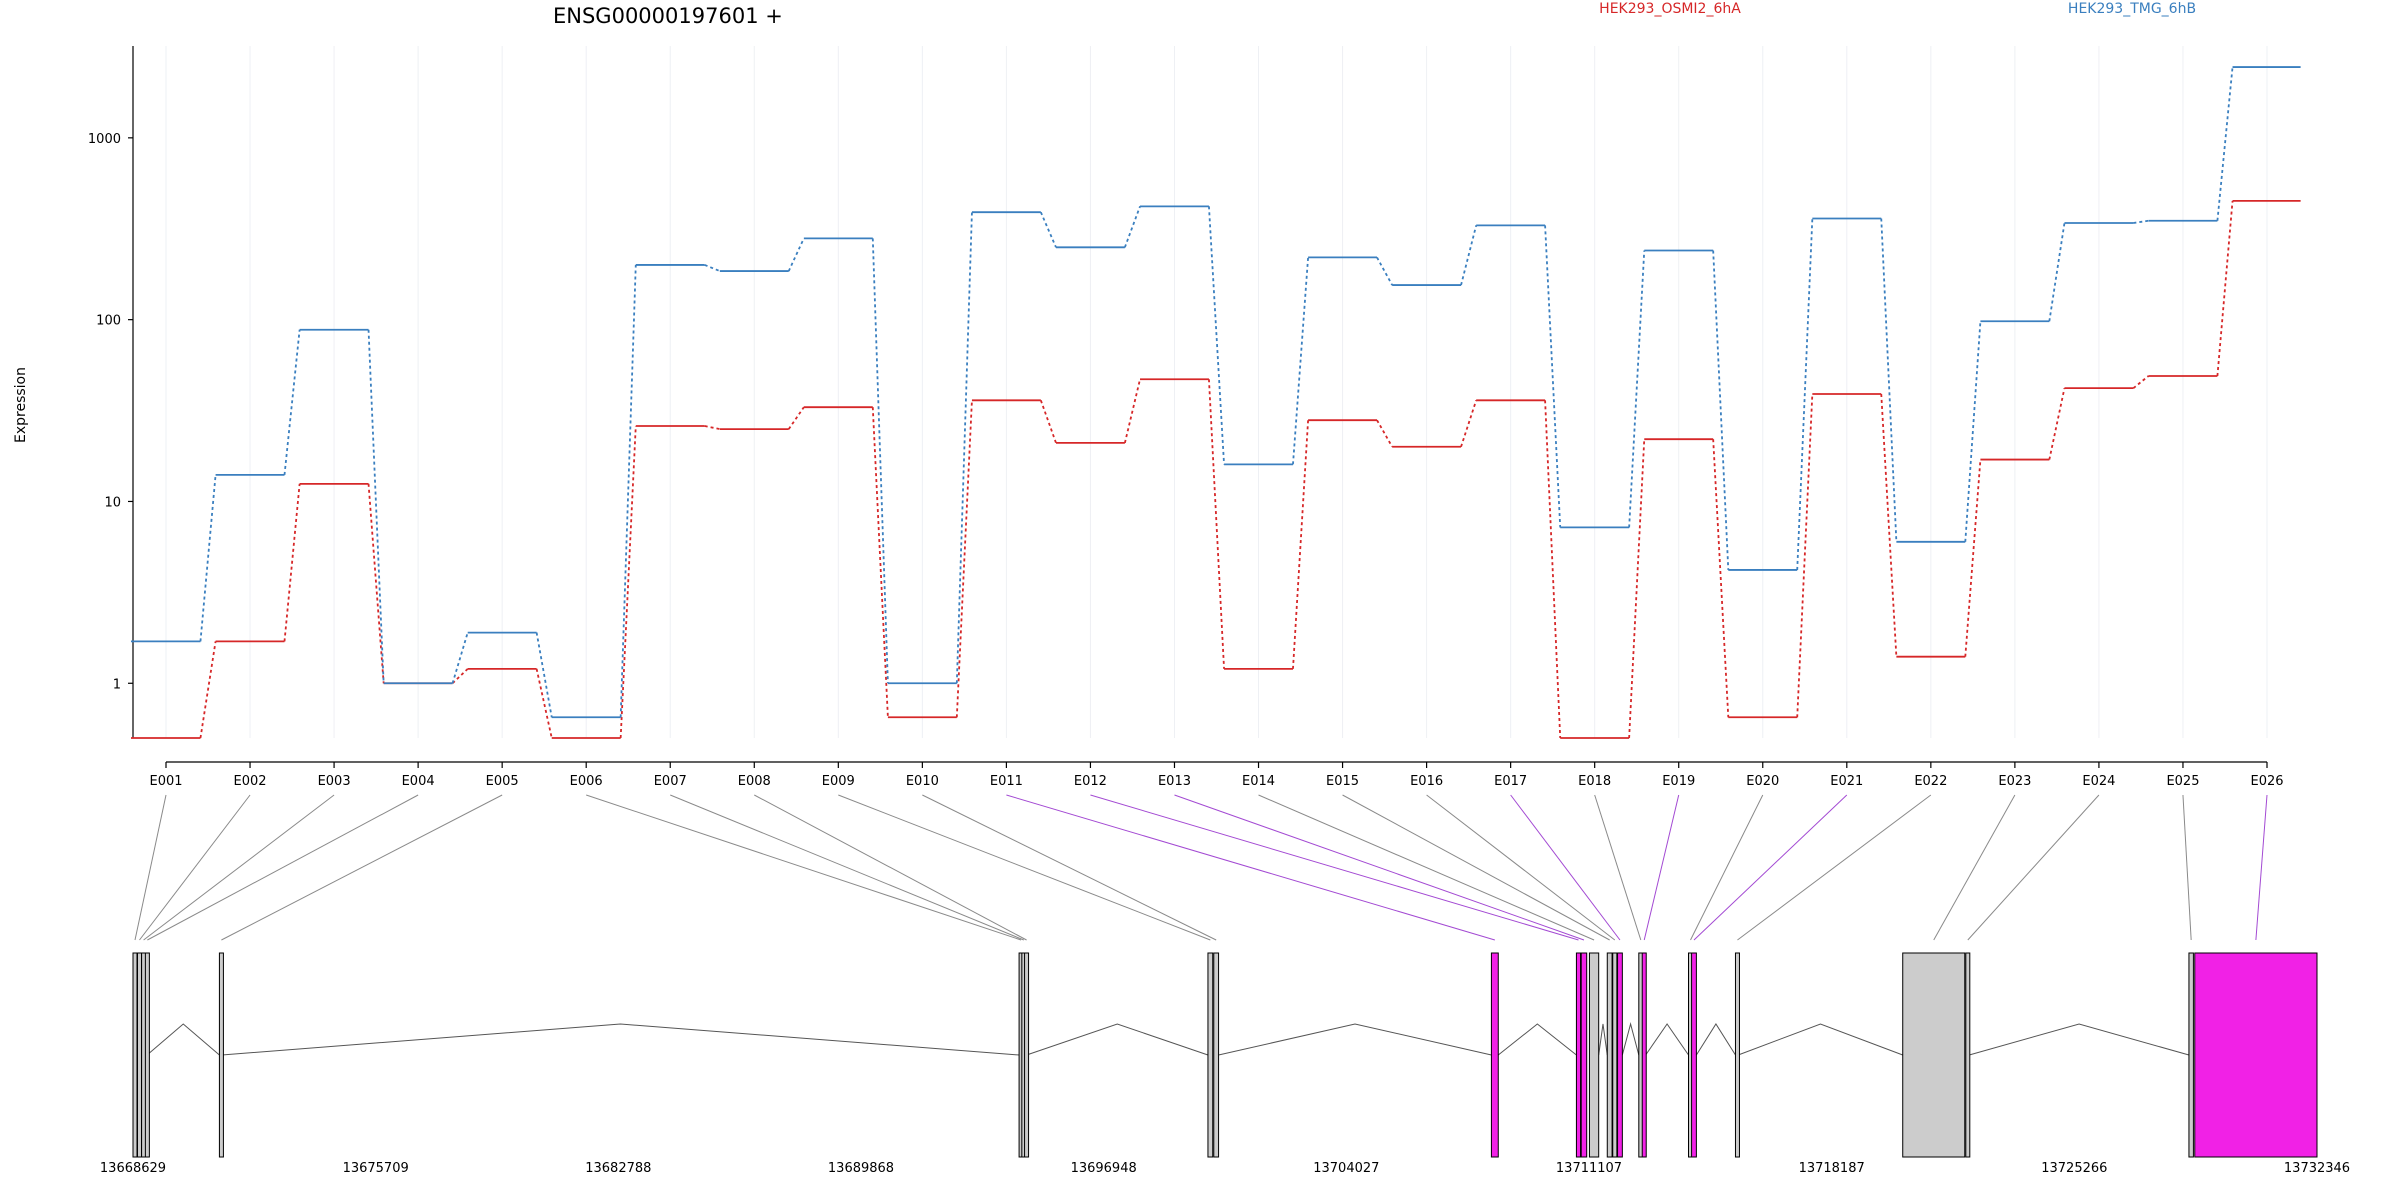  What do you see at coordinates (1346, 1168) in the screenshot?
I see `coordinate-label: 13704027` at bounding box center [1346, 1168].